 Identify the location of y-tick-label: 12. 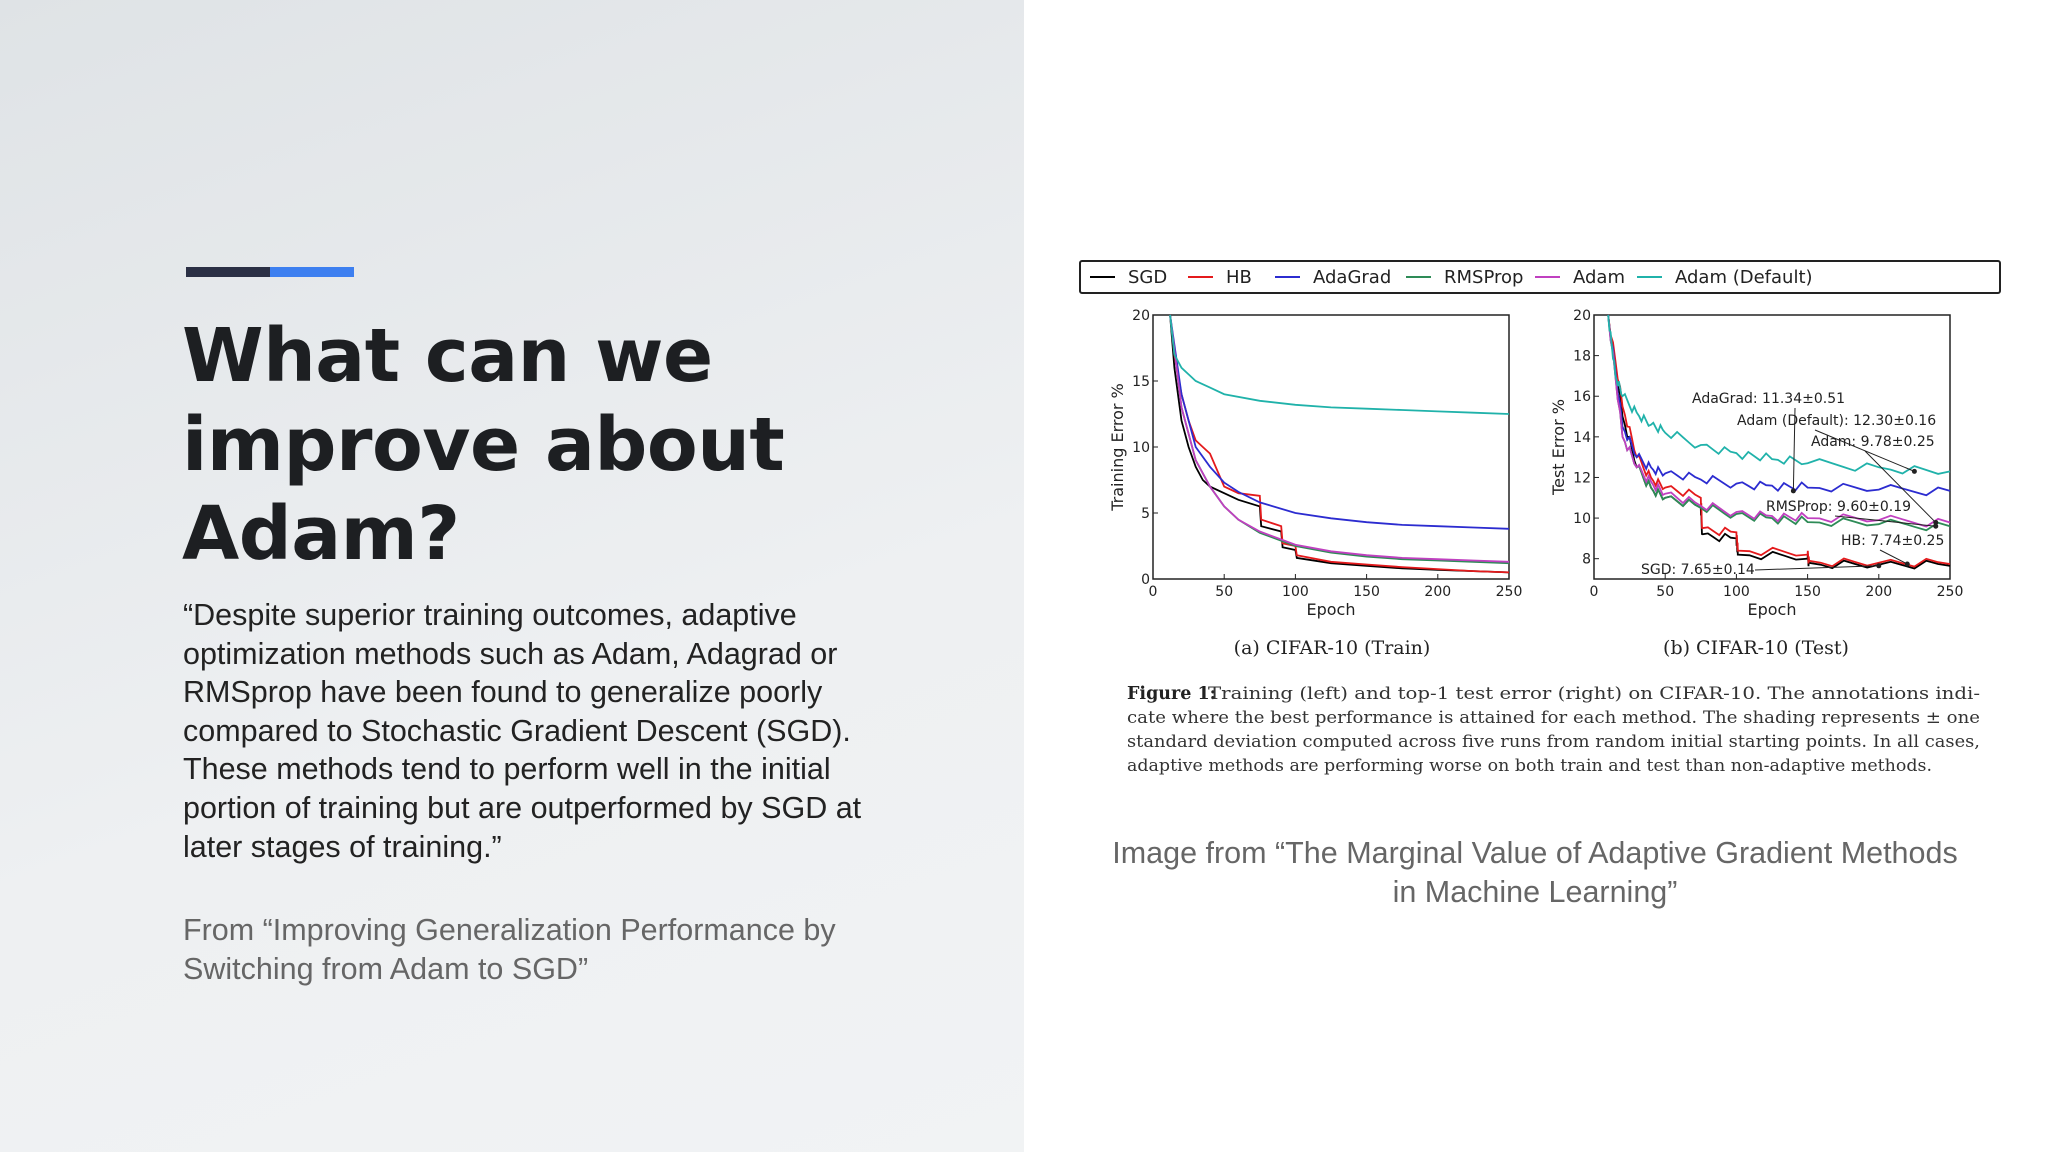
(1582, 478).